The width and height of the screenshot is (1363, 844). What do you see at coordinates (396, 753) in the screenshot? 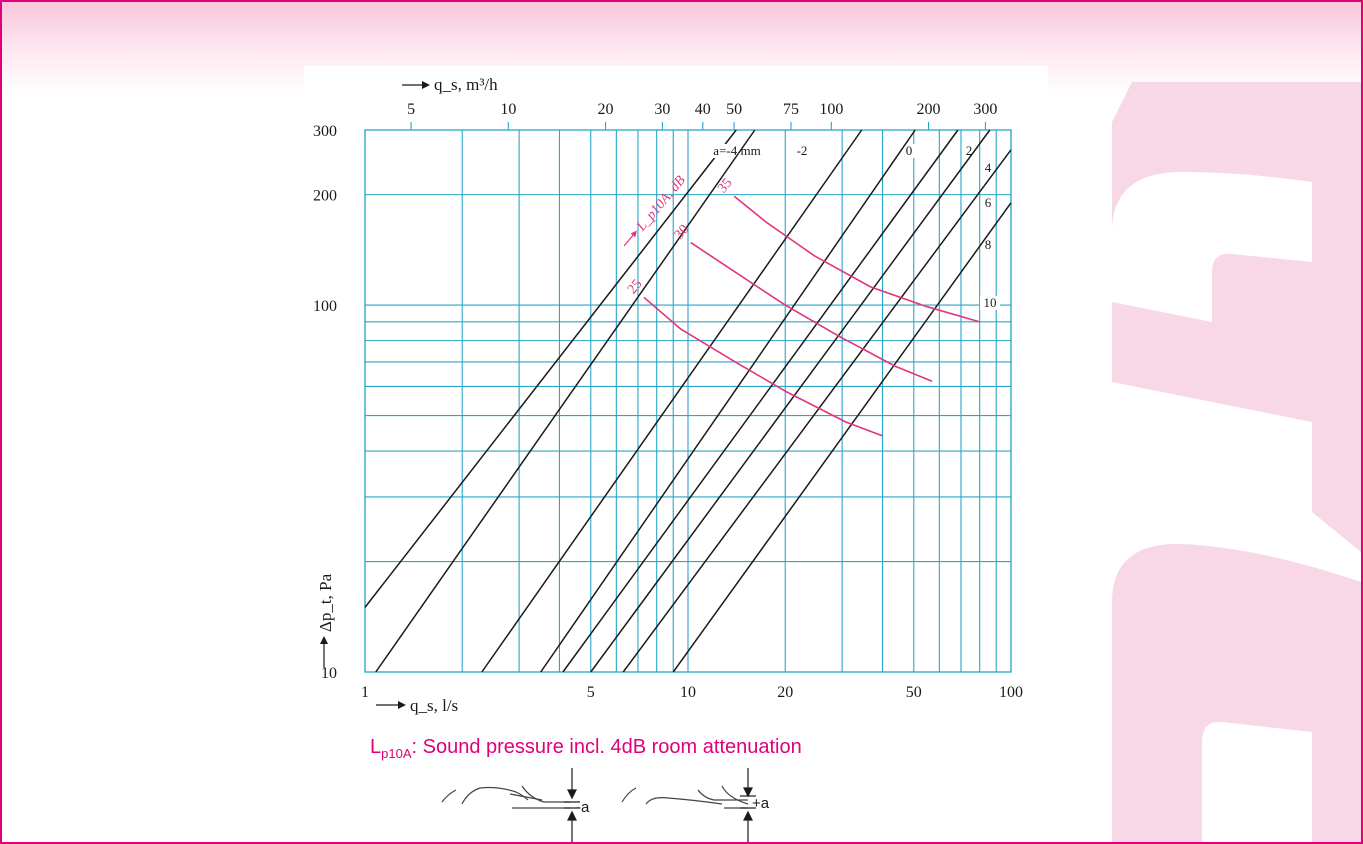
I see `caption-subscript: p10A` at bounding box center [396, 753].